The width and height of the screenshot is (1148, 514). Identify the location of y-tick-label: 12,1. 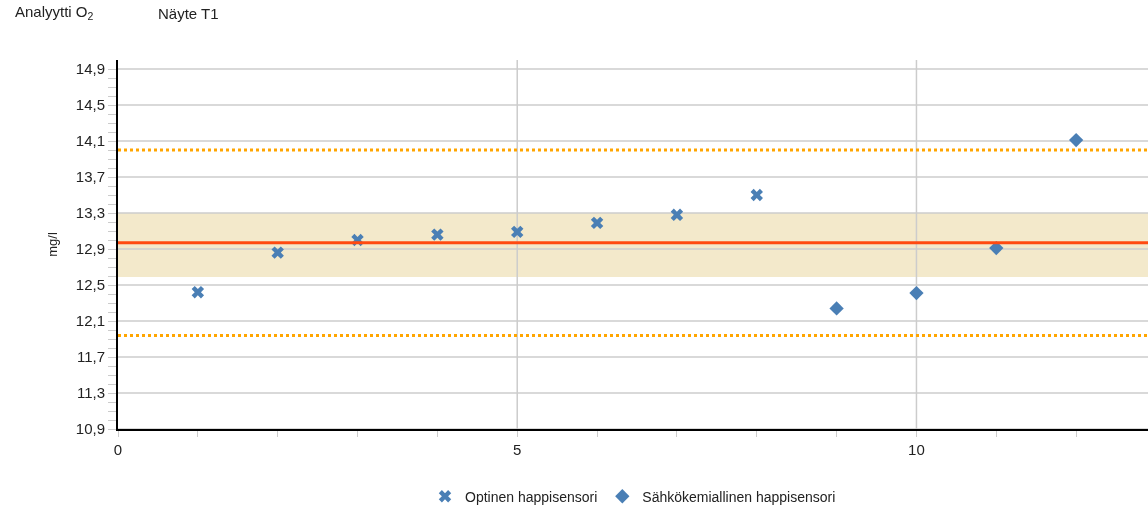
(90, 321).